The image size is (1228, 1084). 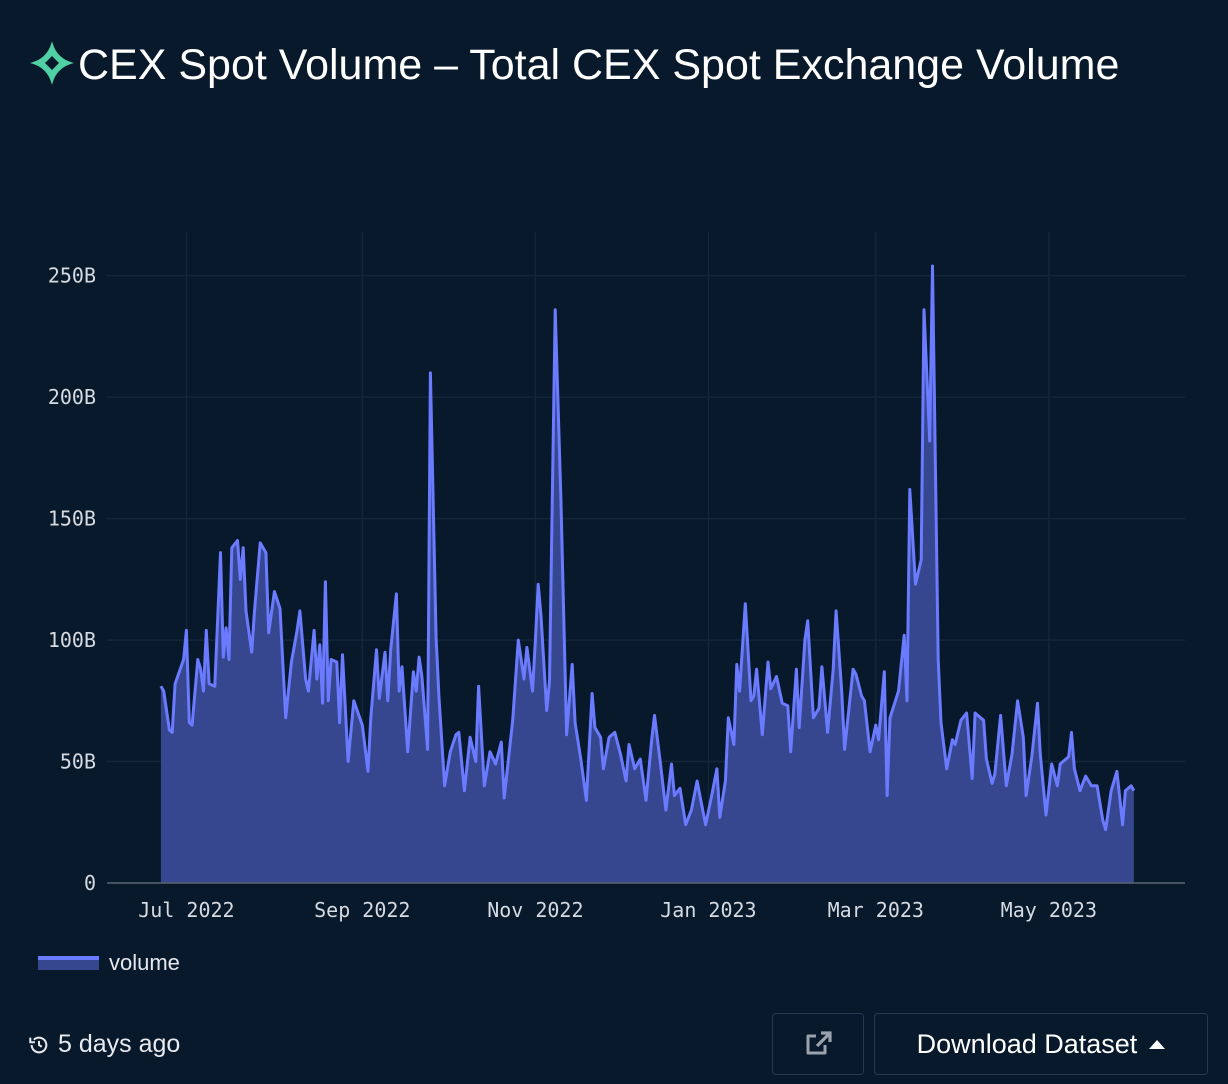 I want to click on x-tick-label: Mar 2023, so click(x=876, y=910).